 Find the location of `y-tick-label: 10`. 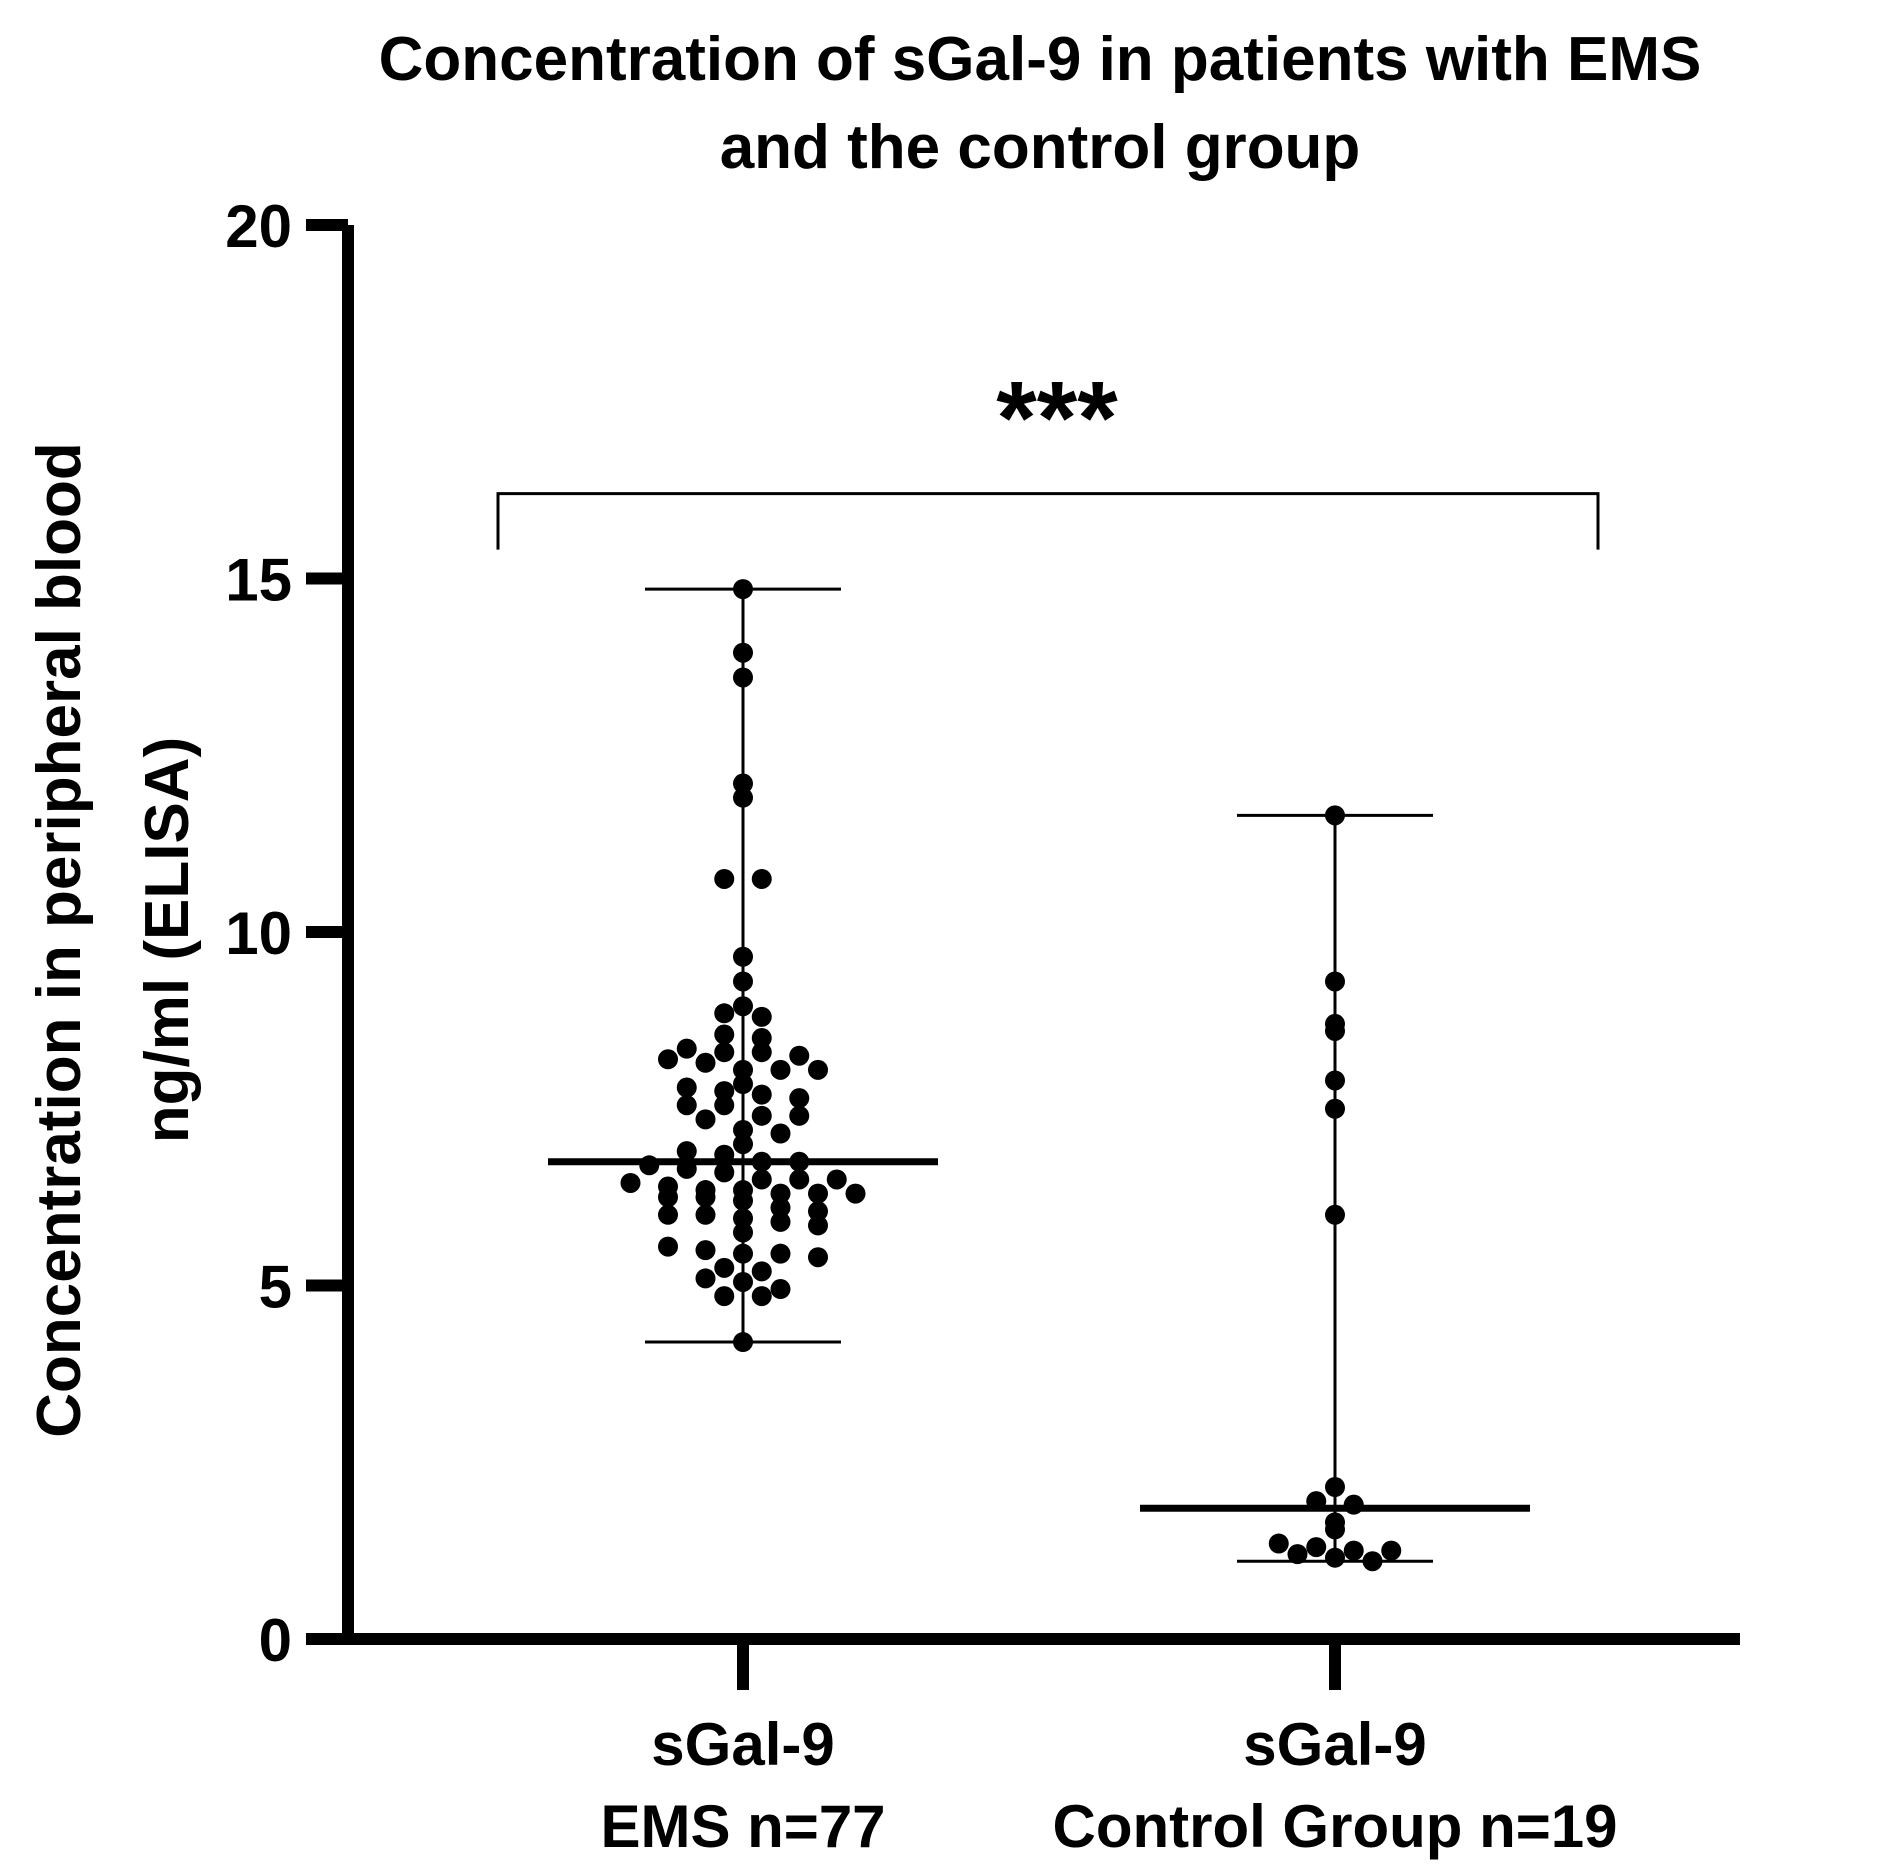

y-tick-label: 10 is located at coordinates (258, 933).